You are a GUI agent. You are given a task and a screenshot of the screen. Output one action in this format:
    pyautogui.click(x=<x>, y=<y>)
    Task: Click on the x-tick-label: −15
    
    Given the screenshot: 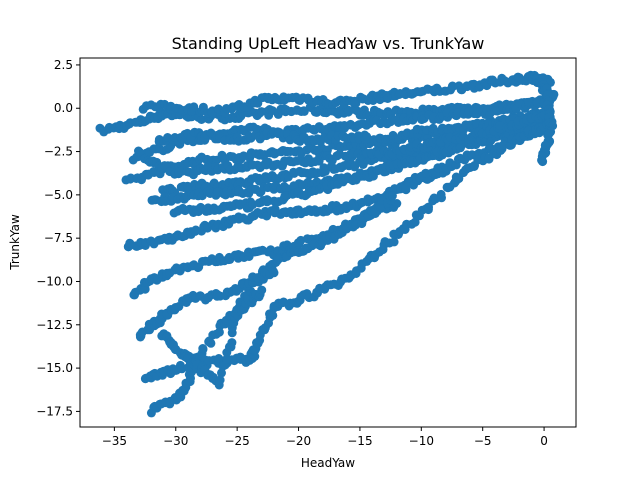 What is the action you would take?
    pyautogui.click(x=359, y=441)
    